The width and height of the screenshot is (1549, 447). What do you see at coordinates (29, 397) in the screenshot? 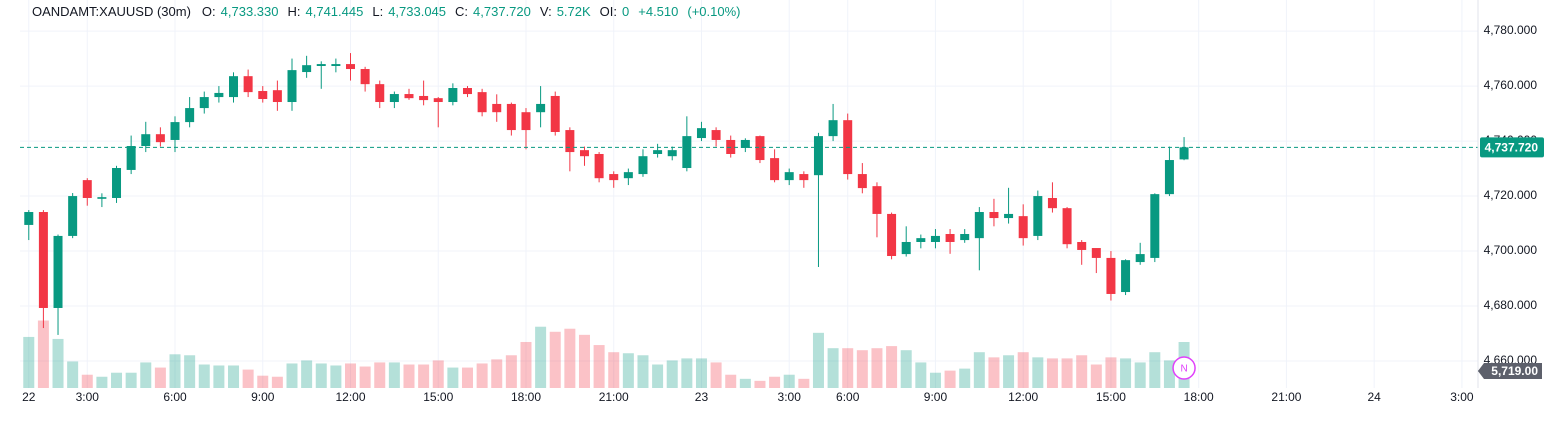
I see `x-tick-label: 22` at bounding box center [29, 397].